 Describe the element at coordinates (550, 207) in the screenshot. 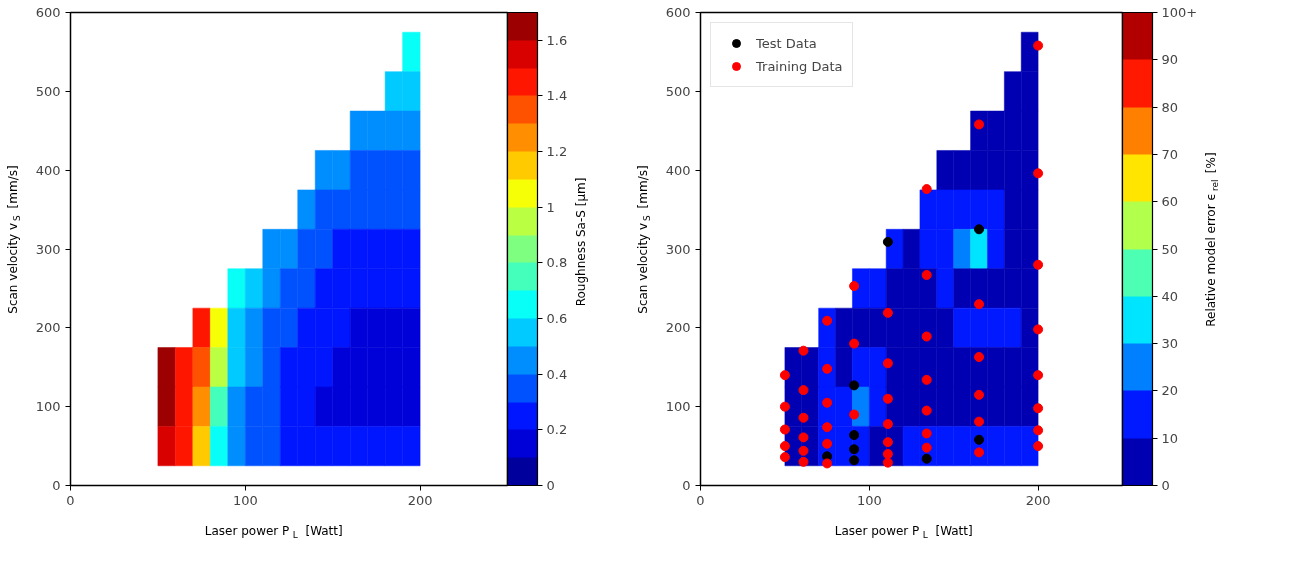

I see `color-bar-label: 1` at that location.